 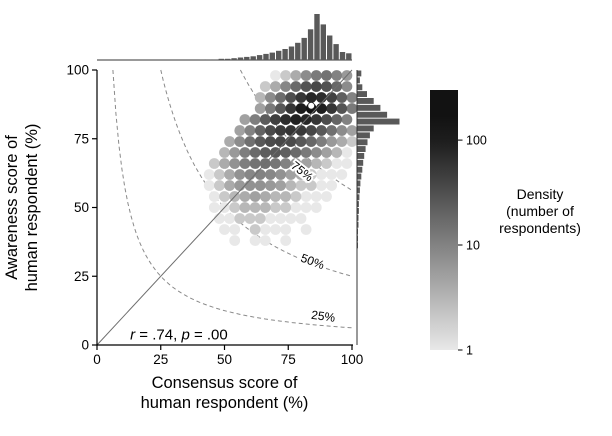 I want to click on annotation-part: r, so click(x=133, y=335).